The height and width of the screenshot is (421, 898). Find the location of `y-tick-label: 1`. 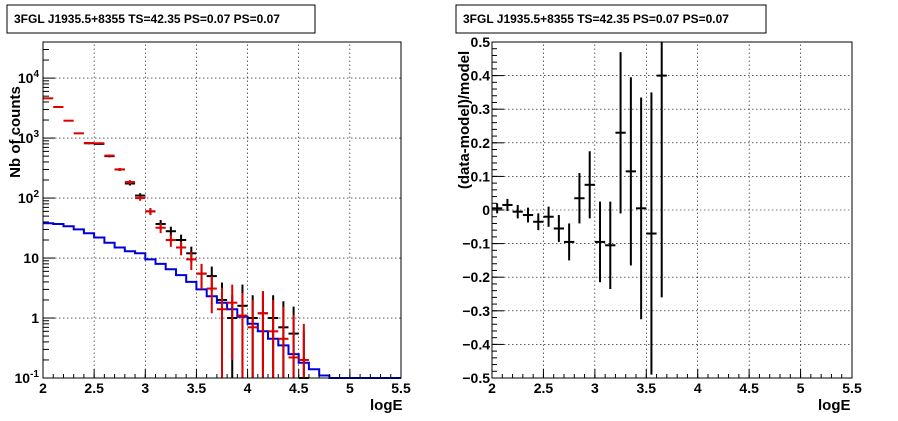

y-tick-label: 1 is located at coordinates (35, 318).